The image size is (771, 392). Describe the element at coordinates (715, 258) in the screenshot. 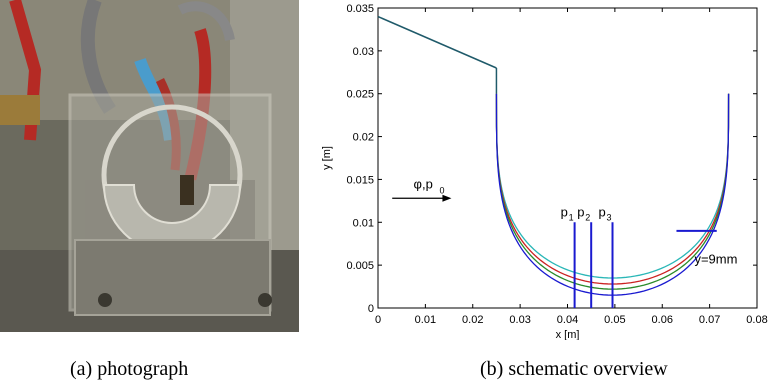

I see `level-marker-label: y=9mm` at that location.